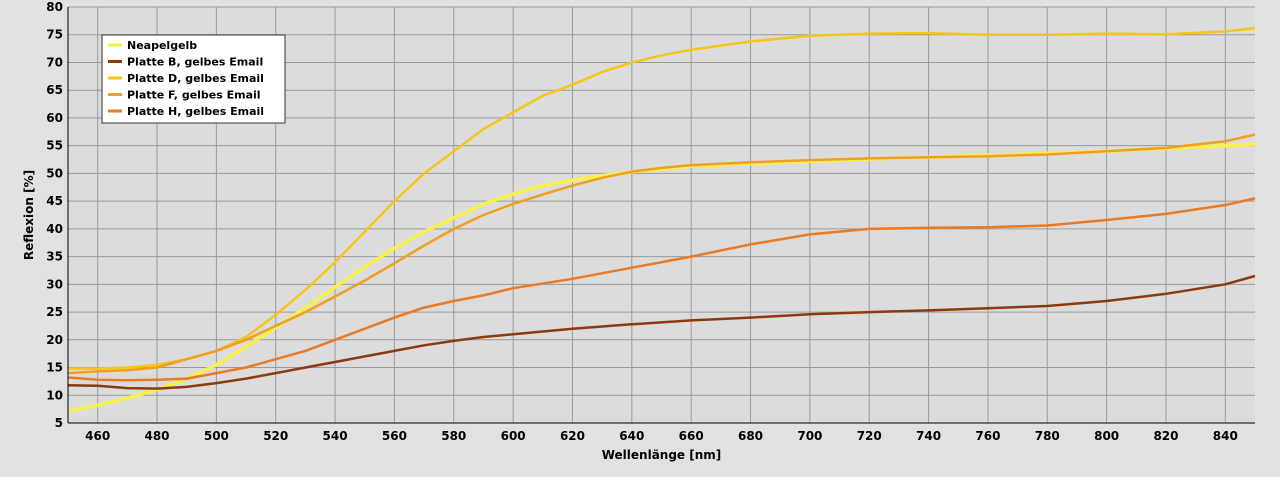 Image resolution: width=1280 pixels, height=477 pixels. Describe the element at coordinates (335, 436) in the screenshot. I see `x-tick-label: 540` at that location.